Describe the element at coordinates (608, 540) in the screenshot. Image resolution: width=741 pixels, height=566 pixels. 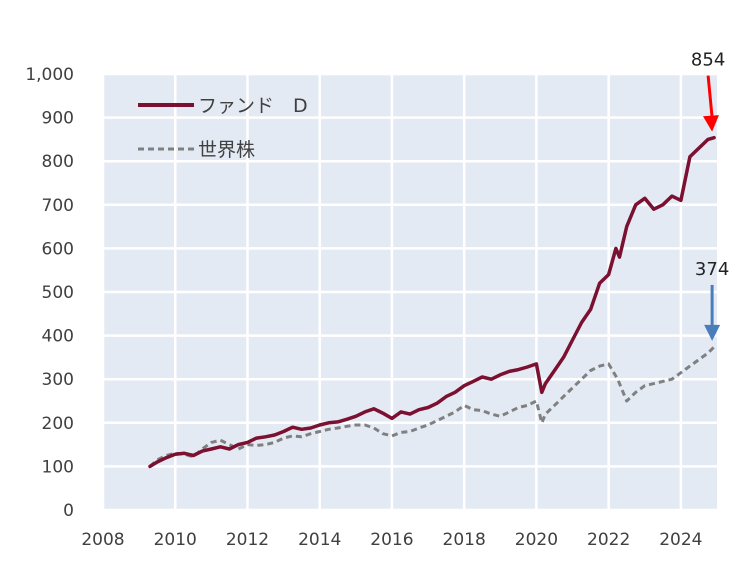
I see `x-tick-label: 2022` at that location.